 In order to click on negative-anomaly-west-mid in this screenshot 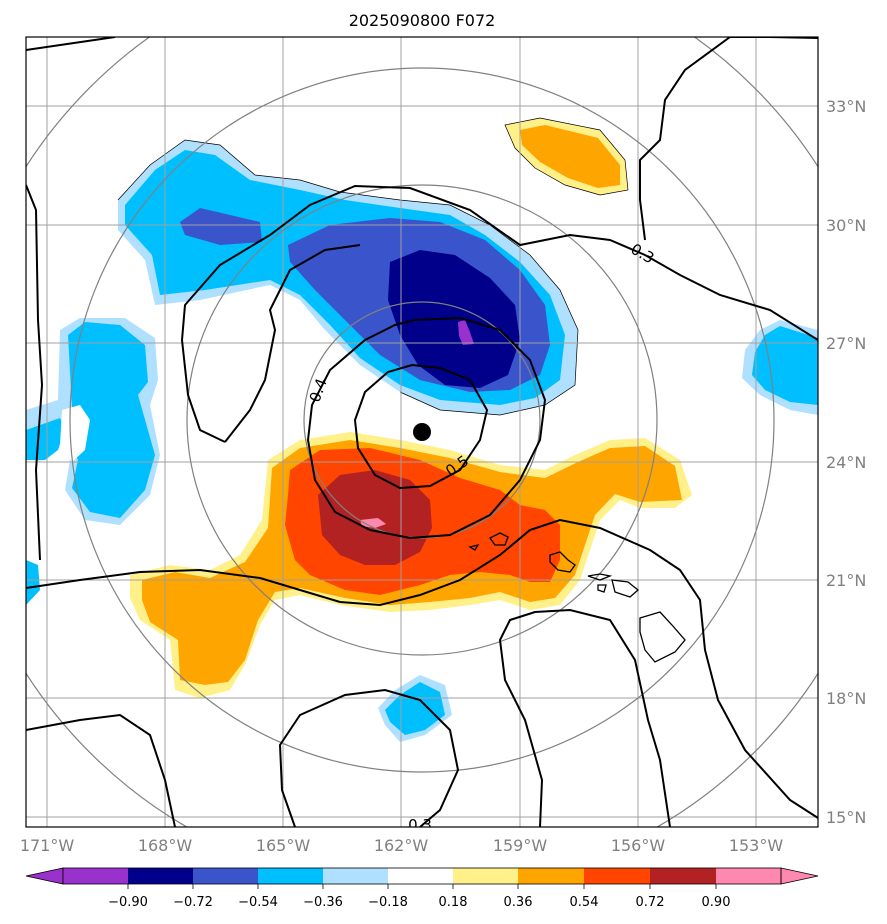, I will do `click(90, 420)`.